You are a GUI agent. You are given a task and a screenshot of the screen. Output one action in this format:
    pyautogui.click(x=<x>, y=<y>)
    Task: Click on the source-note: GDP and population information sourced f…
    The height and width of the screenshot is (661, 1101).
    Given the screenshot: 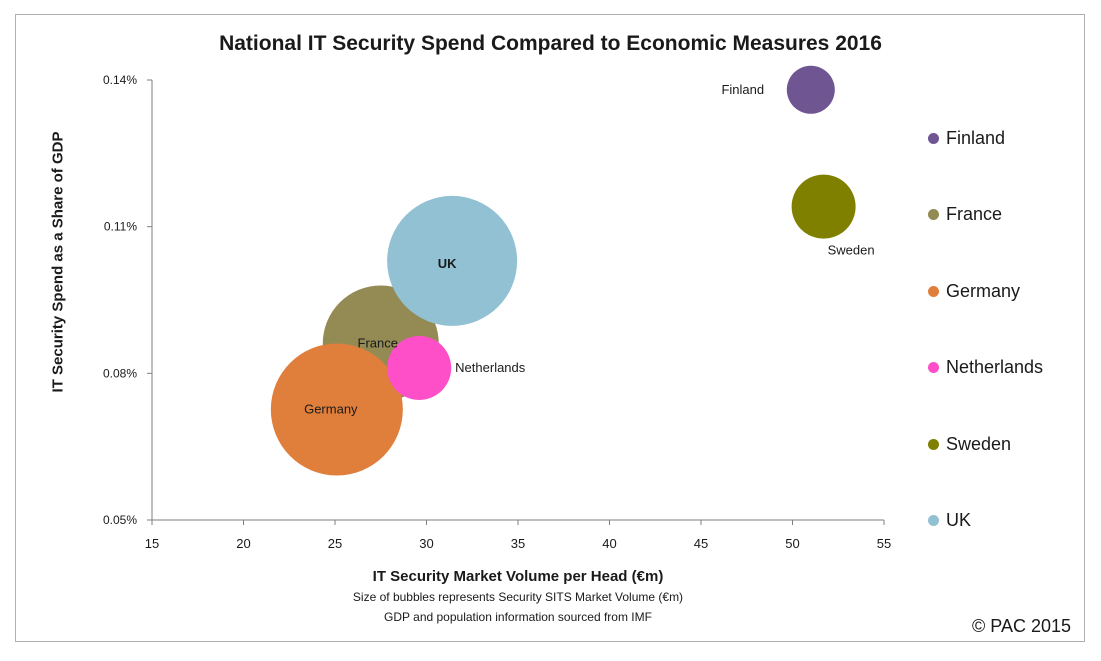 What is the action you would take?
    pyautogui.click(x=518, y=617)
    